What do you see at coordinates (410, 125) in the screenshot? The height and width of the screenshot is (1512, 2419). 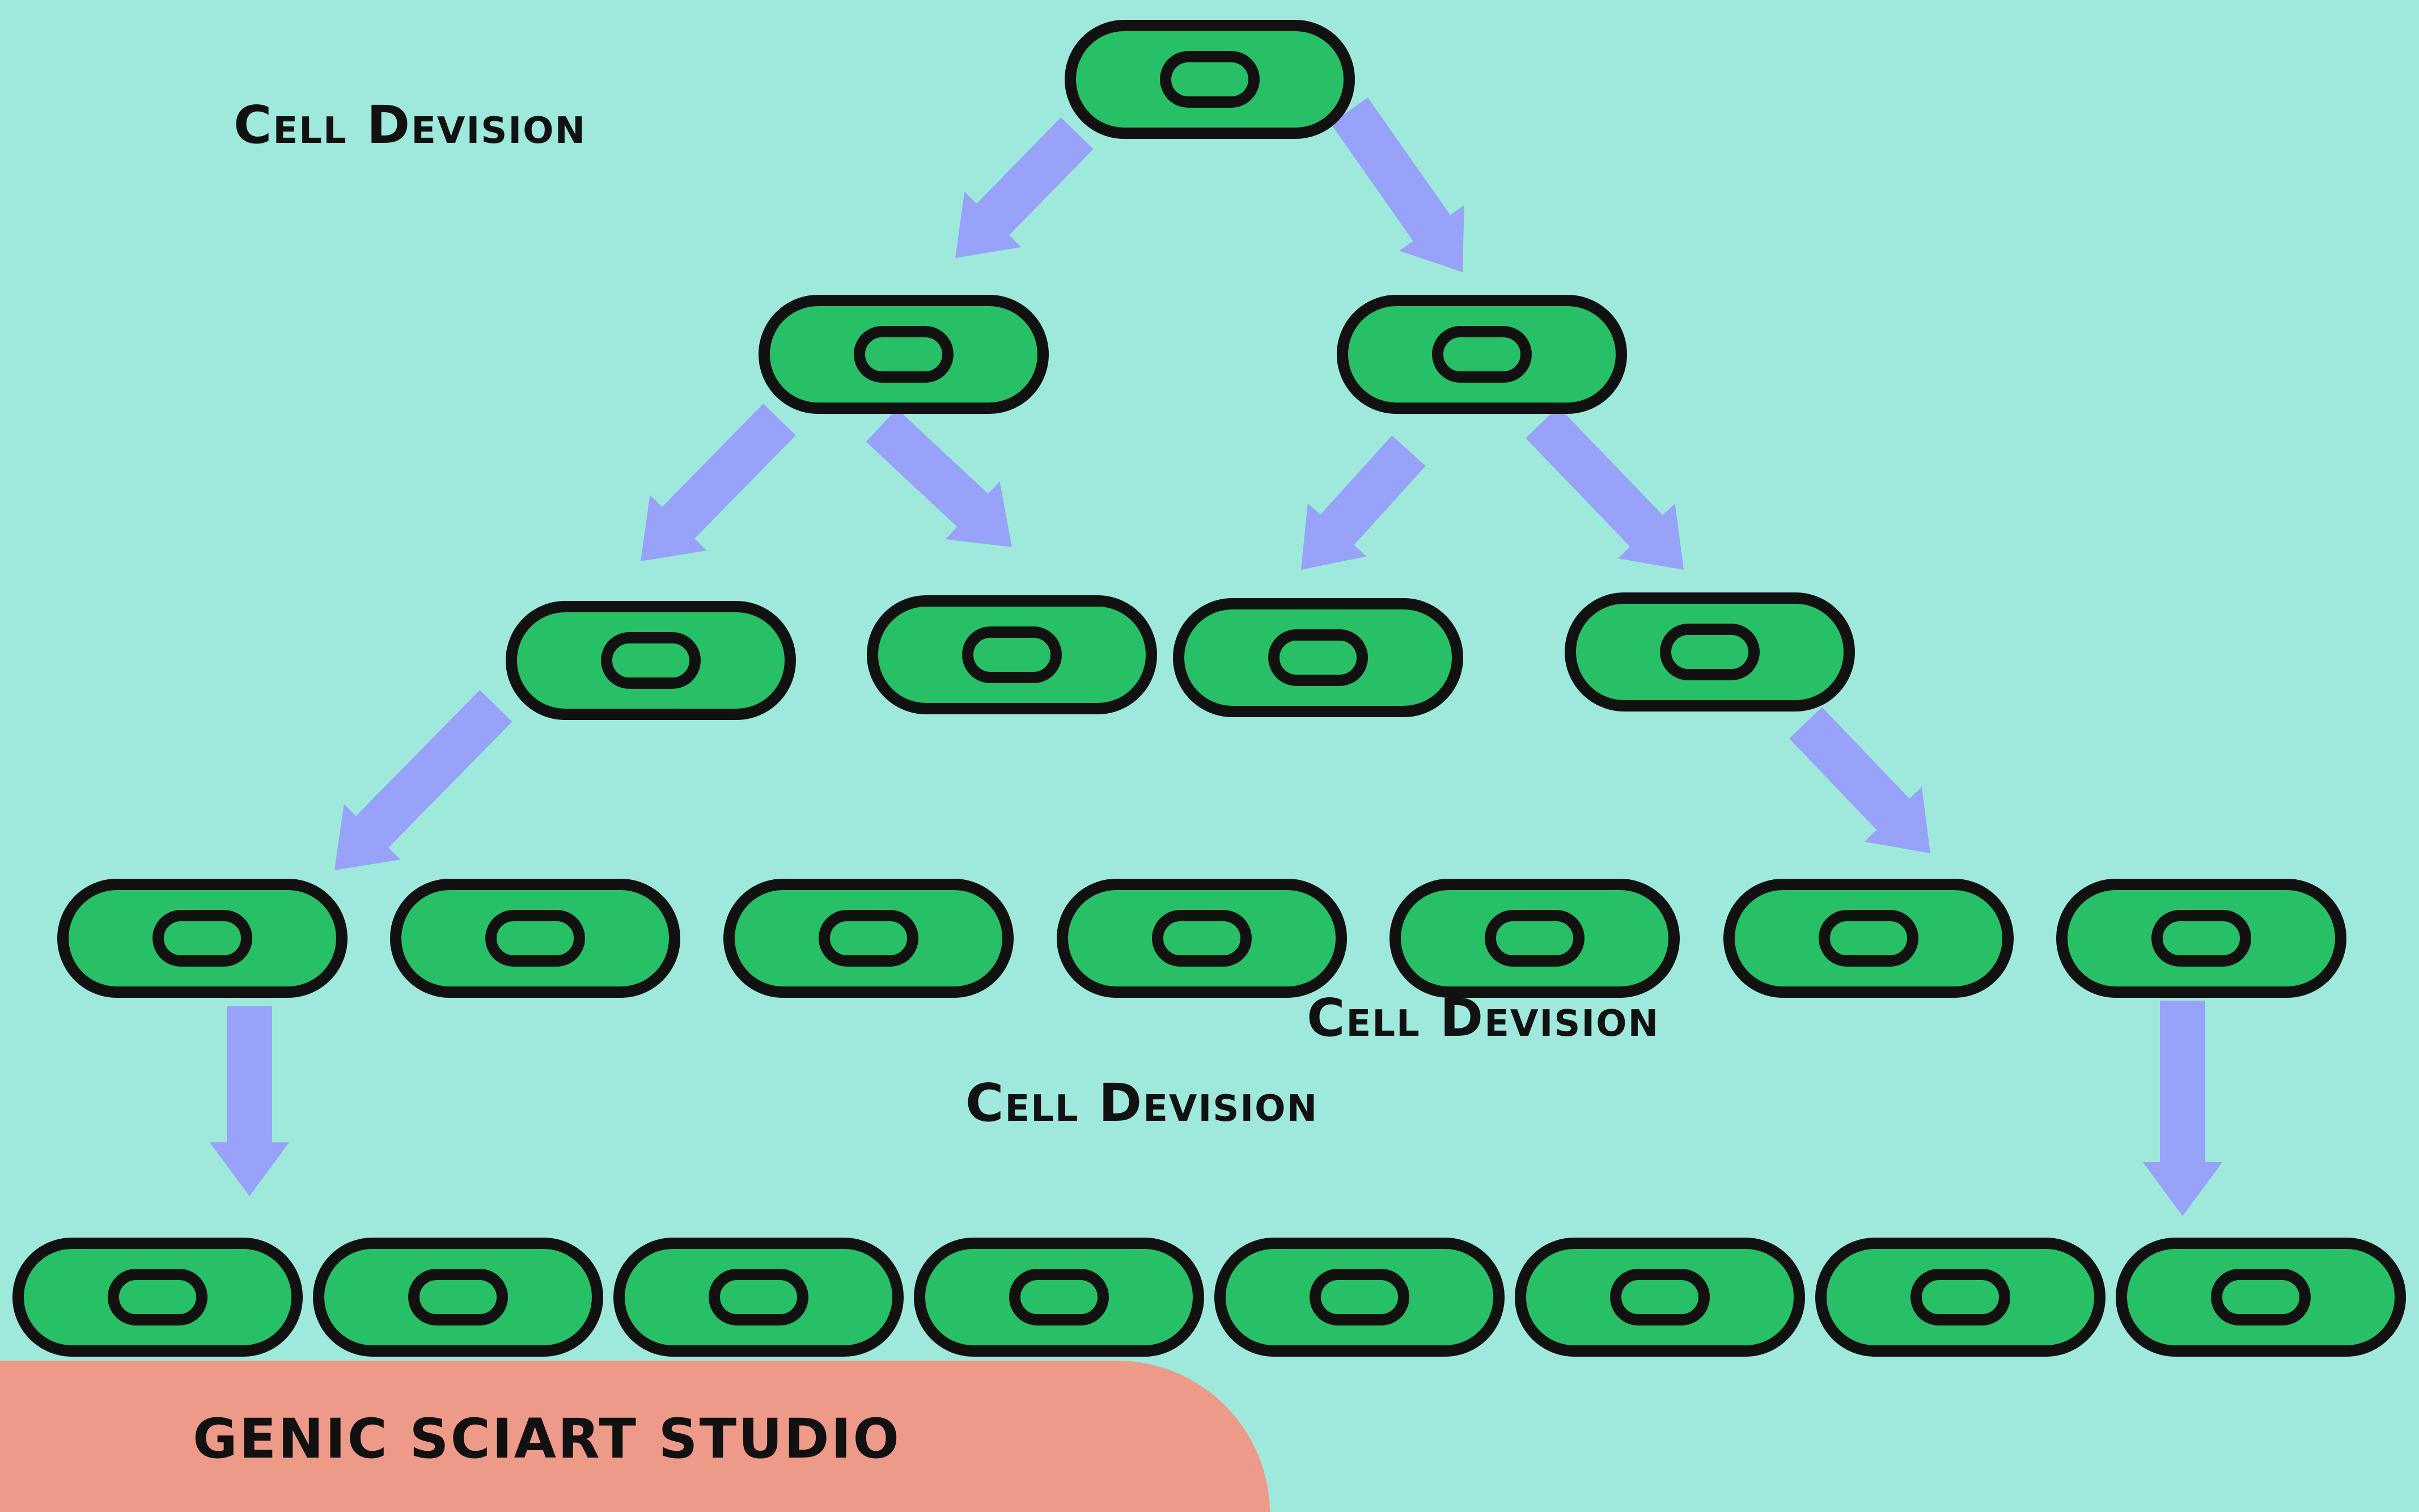 I see `title-label: Cell Devision` at bounding box center [410, 125].